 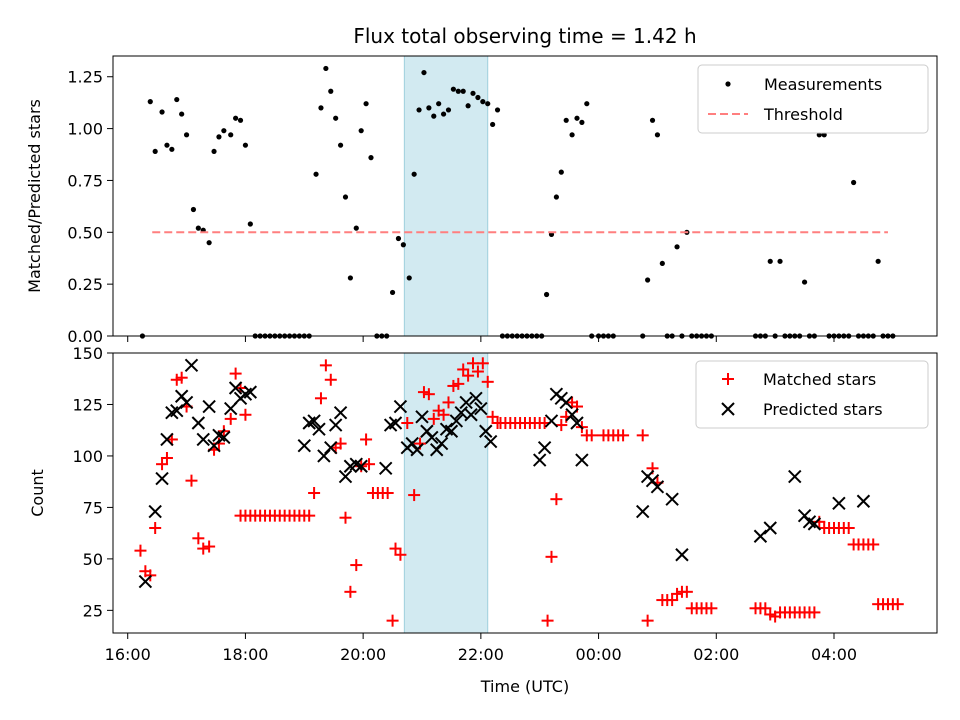 What do you see at coordinates (34, 196) in the screenshot?
I see `top-y-axis-label: Matched/Predicted stars` at bounding box center [34, 196].